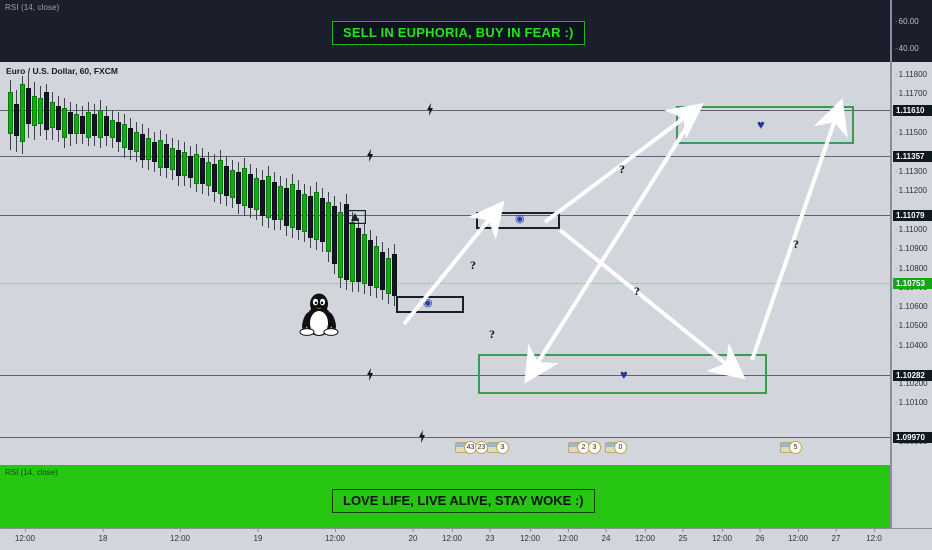 The width and height of the screenshot is (932, 550). I want to click on symbol-title: Euro / U.S. Dollar, 60, FXCM, so click(62, 71).